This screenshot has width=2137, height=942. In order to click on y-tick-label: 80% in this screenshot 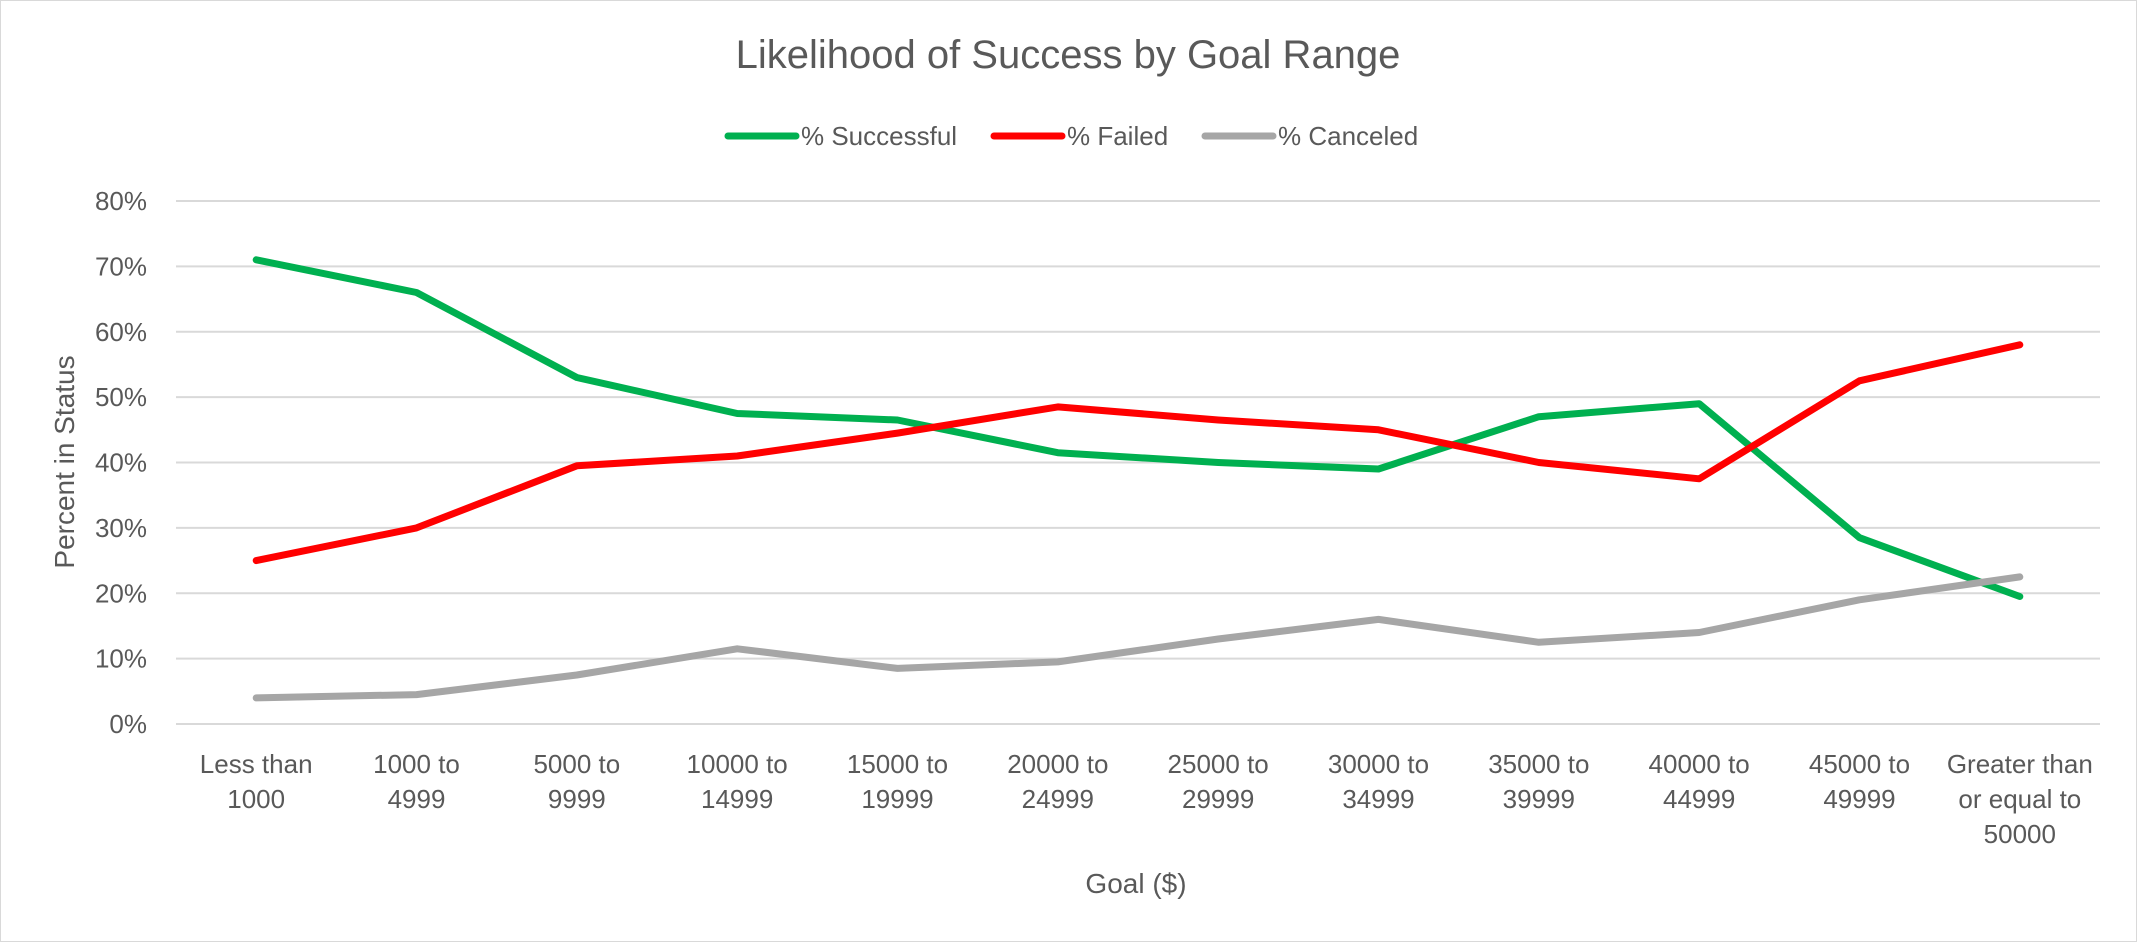, I will do `click(121, 201)`.